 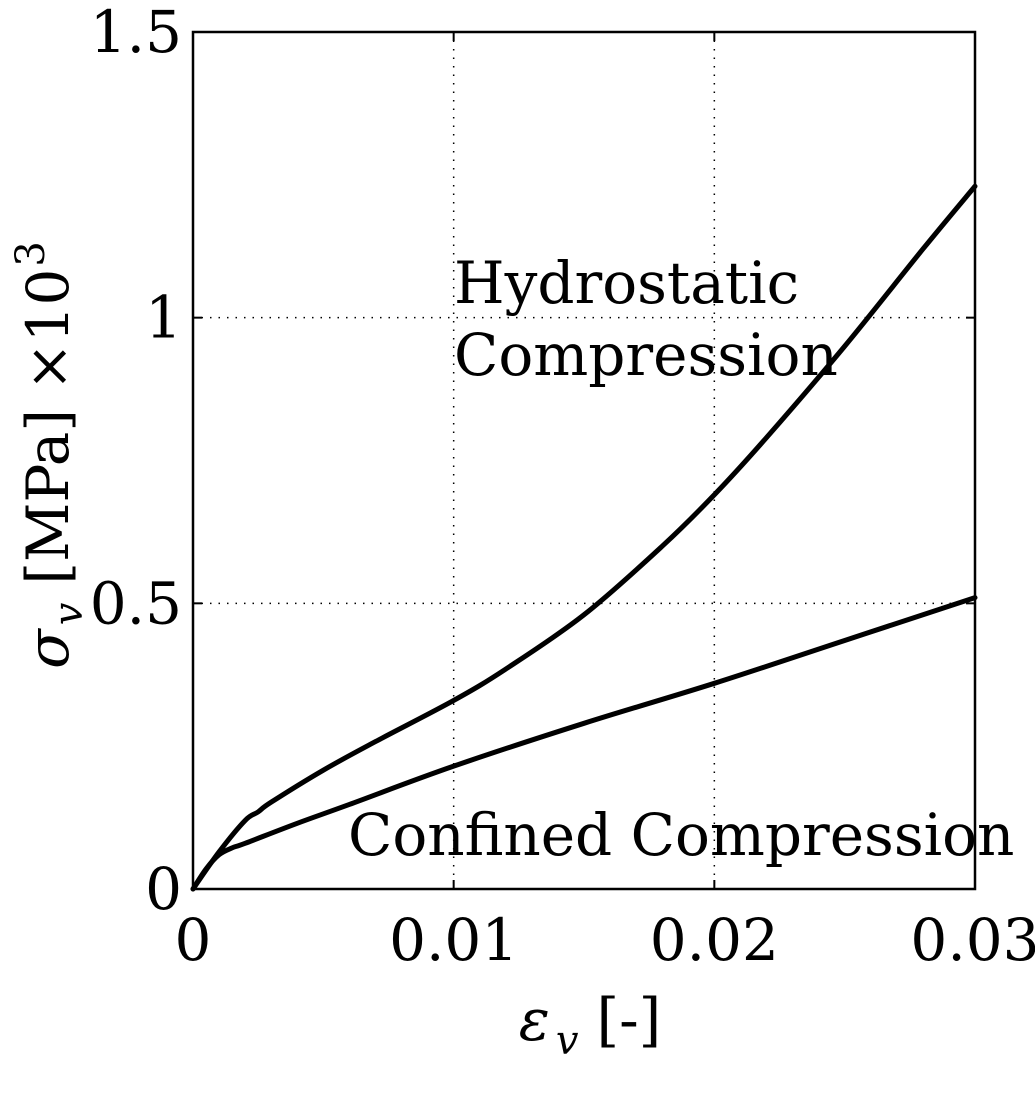 I want to click on y-tick-label-3: 1.5, so click(x=136, y=33).